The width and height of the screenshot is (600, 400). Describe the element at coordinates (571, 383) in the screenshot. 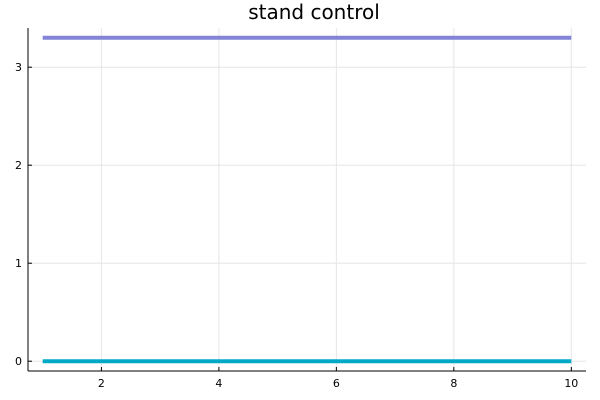

I see `x-tick-label: 10` at that location.